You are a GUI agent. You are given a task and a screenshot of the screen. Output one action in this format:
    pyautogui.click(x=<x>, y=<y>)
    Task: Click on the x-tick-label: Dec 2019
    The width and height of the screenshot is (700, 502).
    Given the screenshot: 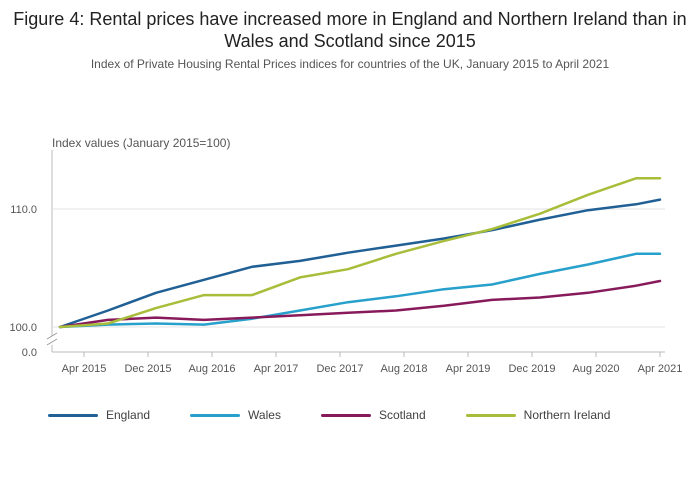 What is the action you would take?
    pyautogui.click(x=531, y=369)
    